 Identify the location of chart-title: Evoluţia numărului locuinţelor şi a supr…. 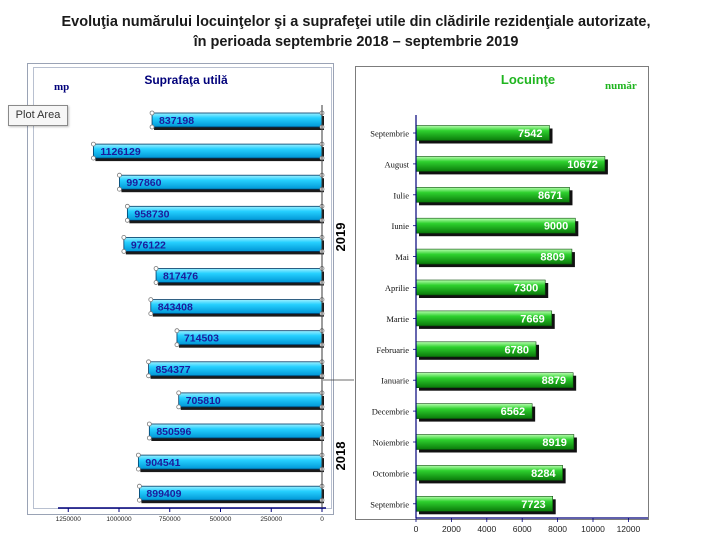
(356, 32).